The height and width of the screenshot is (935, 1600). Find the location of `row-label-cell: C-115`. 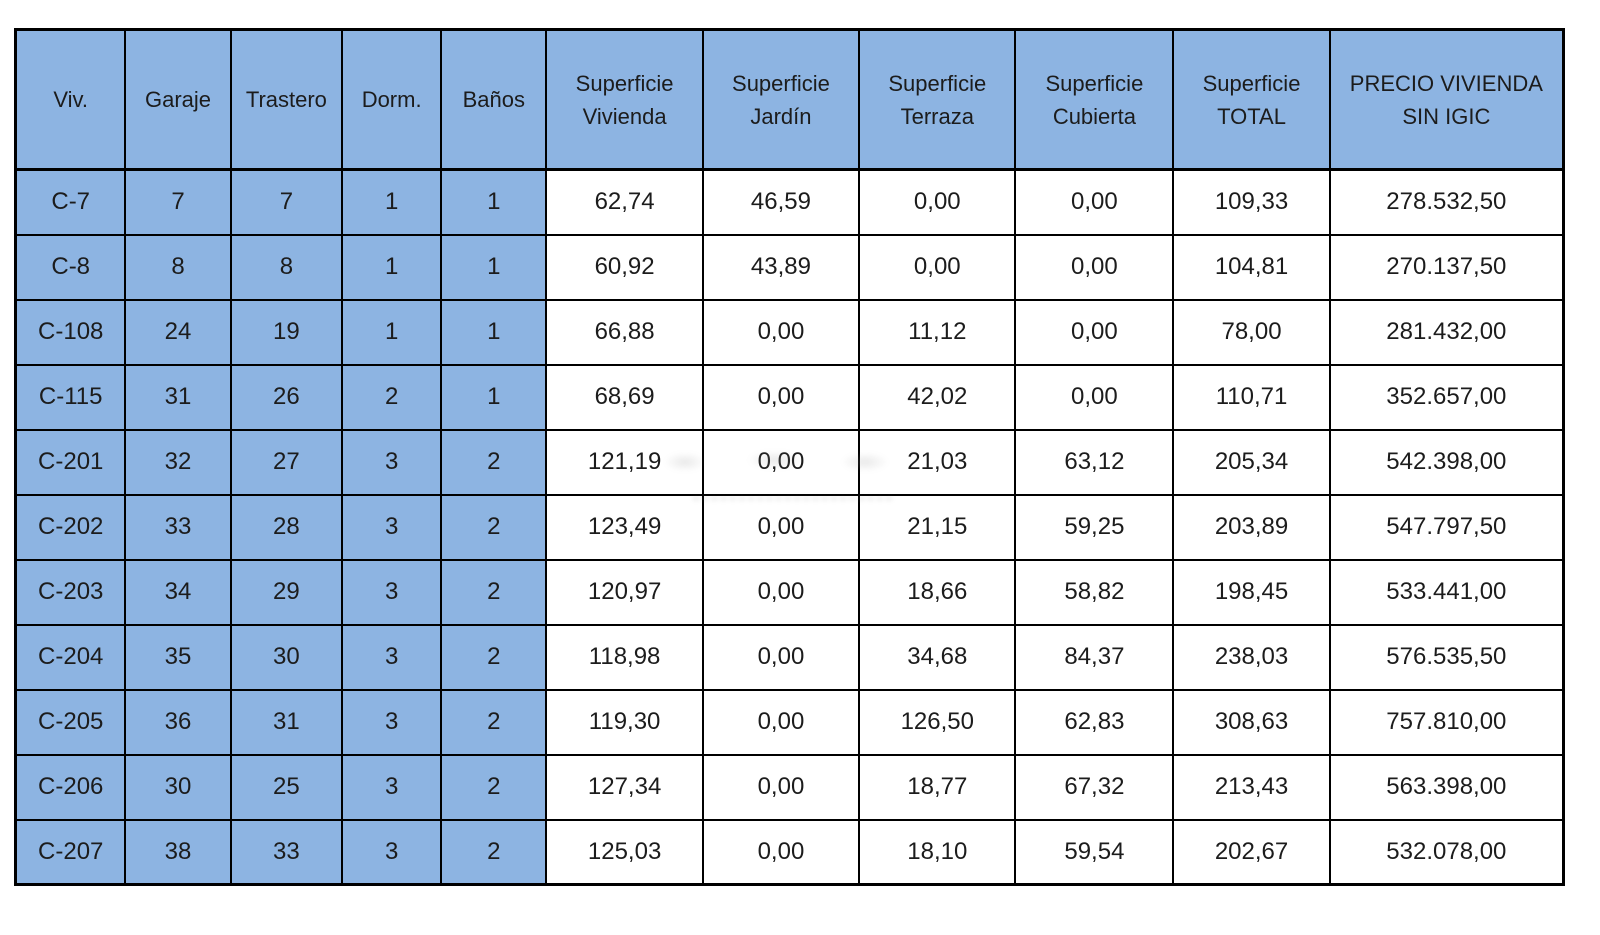

row-label-cell: C-115 is located at coordinates (70, 397).